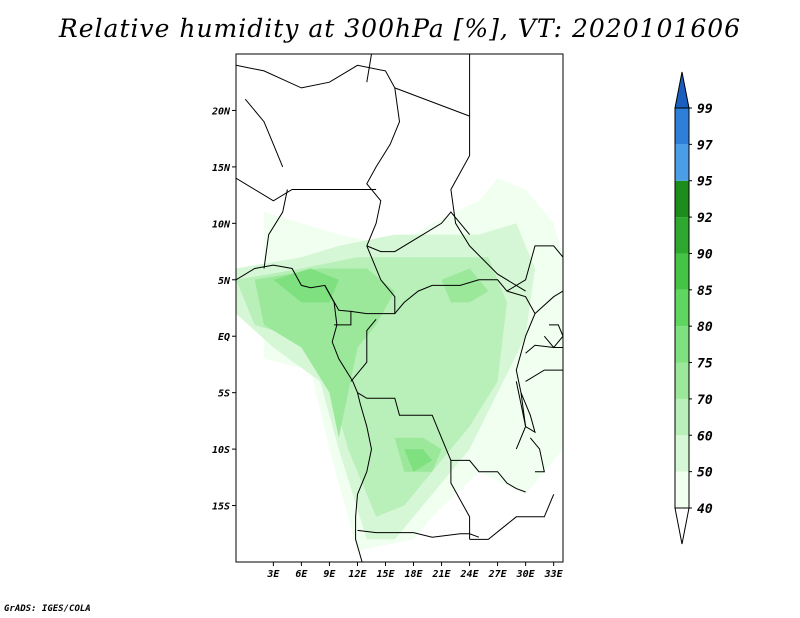  What do you see at coordinates (47, 609) in the screenshot?
I see `grads-credit: GrADS: IGES/COLA` at bounding box center [47, 609].